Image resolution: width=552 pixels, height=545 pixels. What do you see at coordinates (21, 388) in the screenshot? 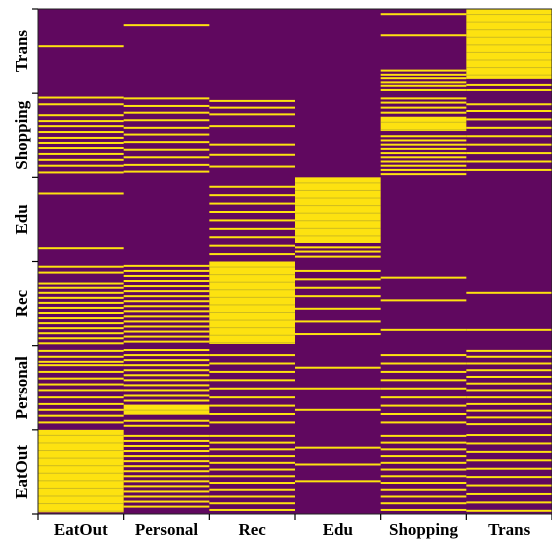
I see `y-tick-label-personal: Personal` at bounding box center [21, 388].